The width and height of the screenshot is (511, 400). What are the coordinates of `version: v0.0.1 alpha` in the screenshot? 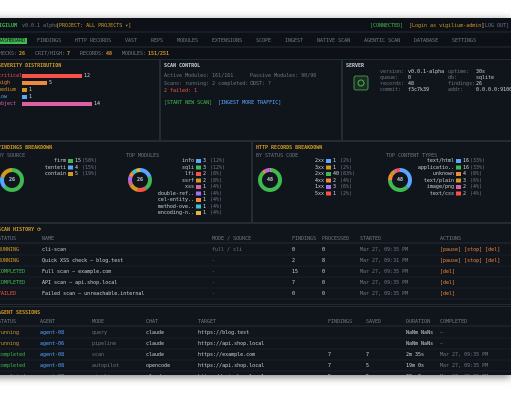 It's located at (40, 26).